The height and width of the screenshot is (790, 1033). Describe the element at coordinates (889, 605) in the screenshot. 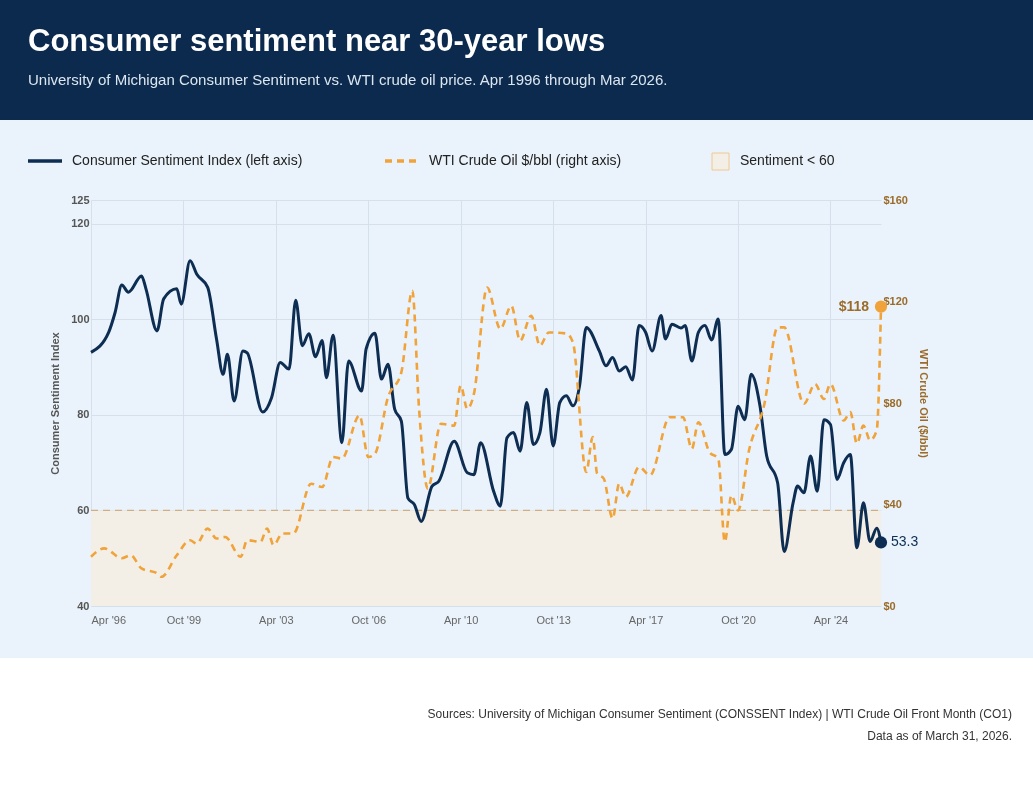

I see `y2-tick-label: $0` at that location.